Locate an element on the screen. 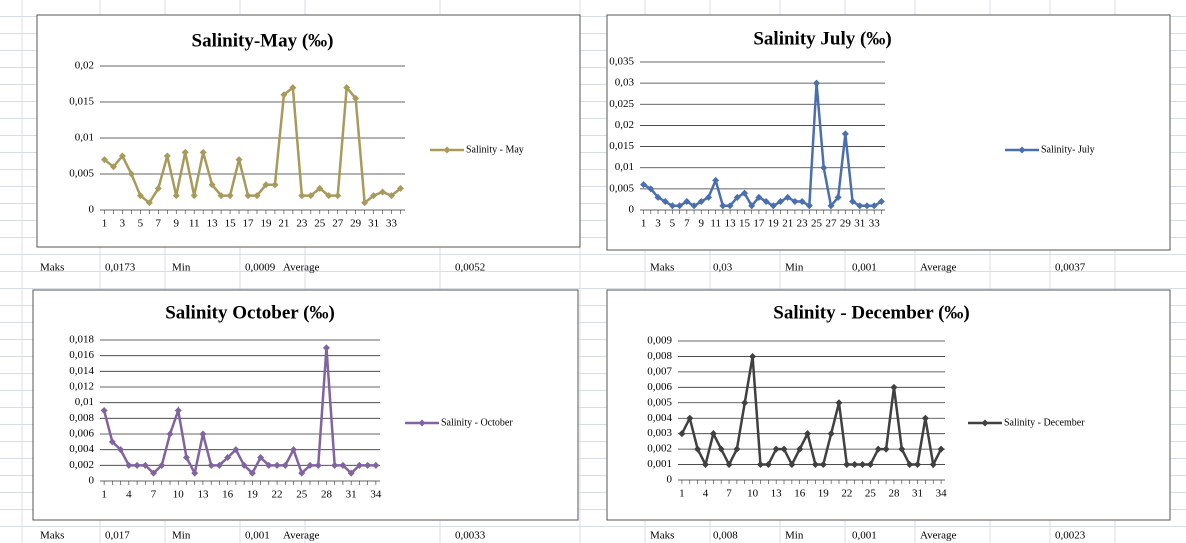  y-tick-label: 0,02 is located at coordinates (624, 125).